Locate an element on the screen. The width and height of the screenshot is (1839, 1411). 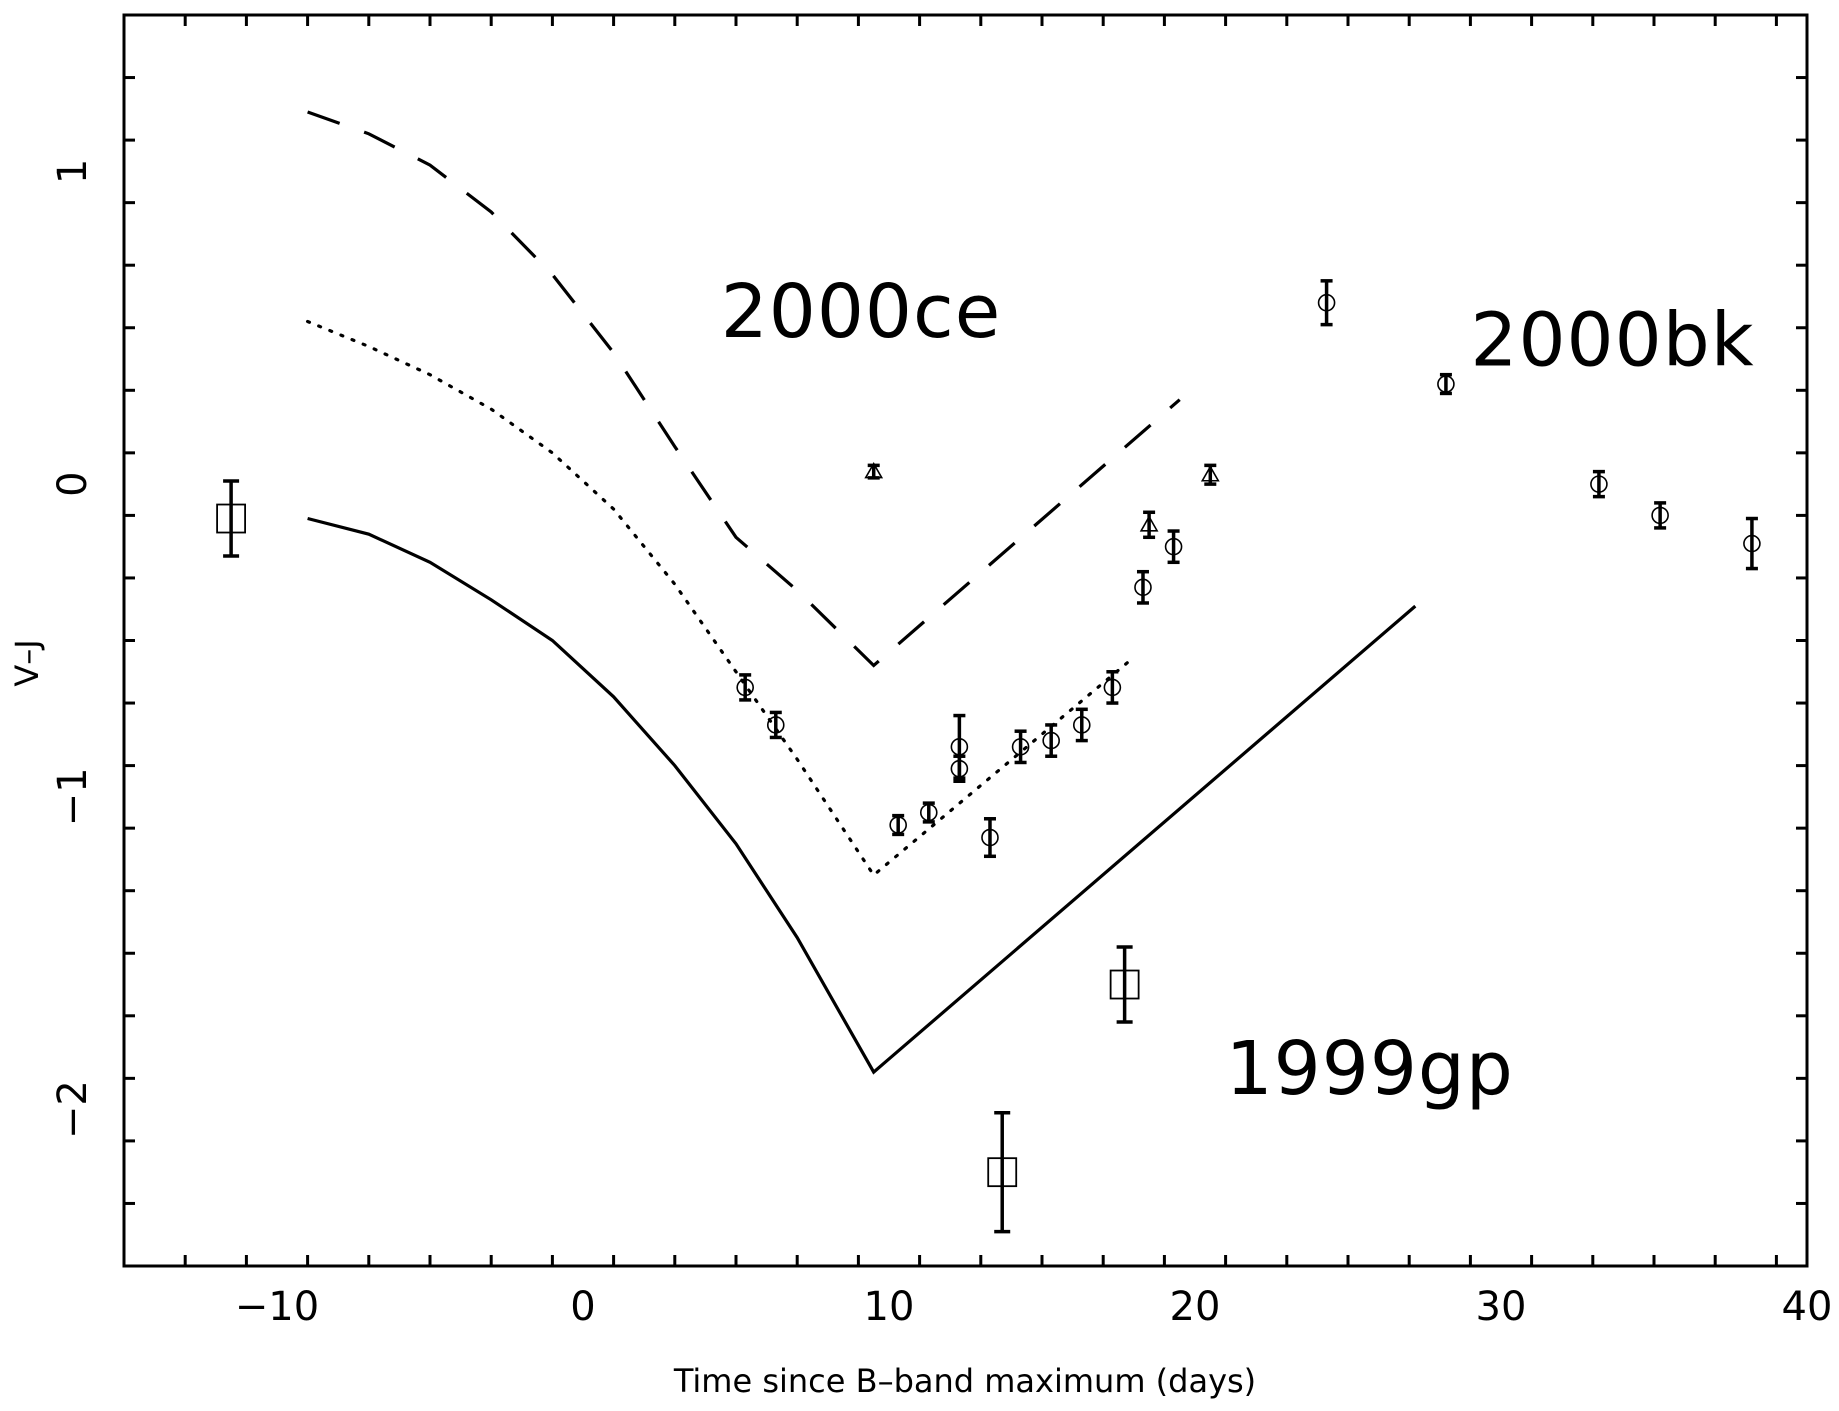
y-axis-label: V–J is located at coordinates (27, 662).